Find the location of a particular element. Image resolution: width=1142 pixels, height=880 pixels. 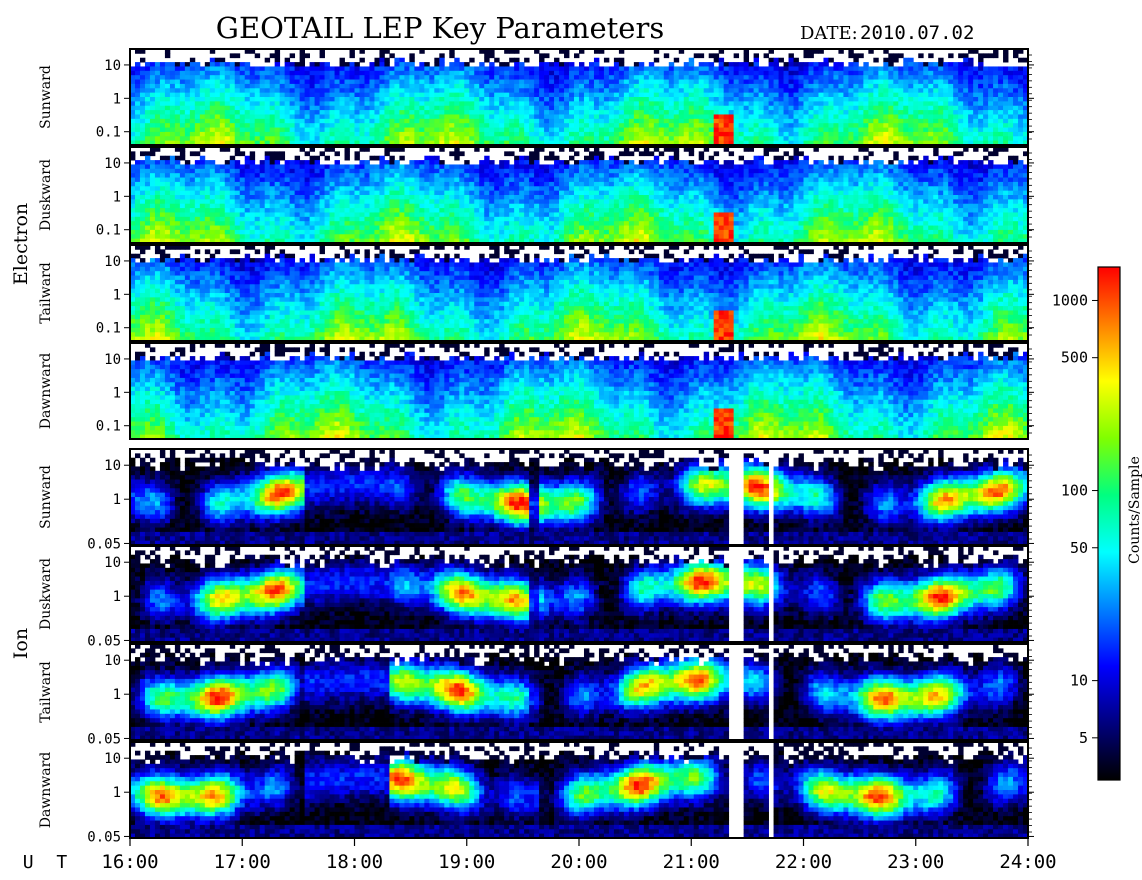

panel-ion-sunward: 10 1 0.05 Sunward is located at coordinates (536, 500).